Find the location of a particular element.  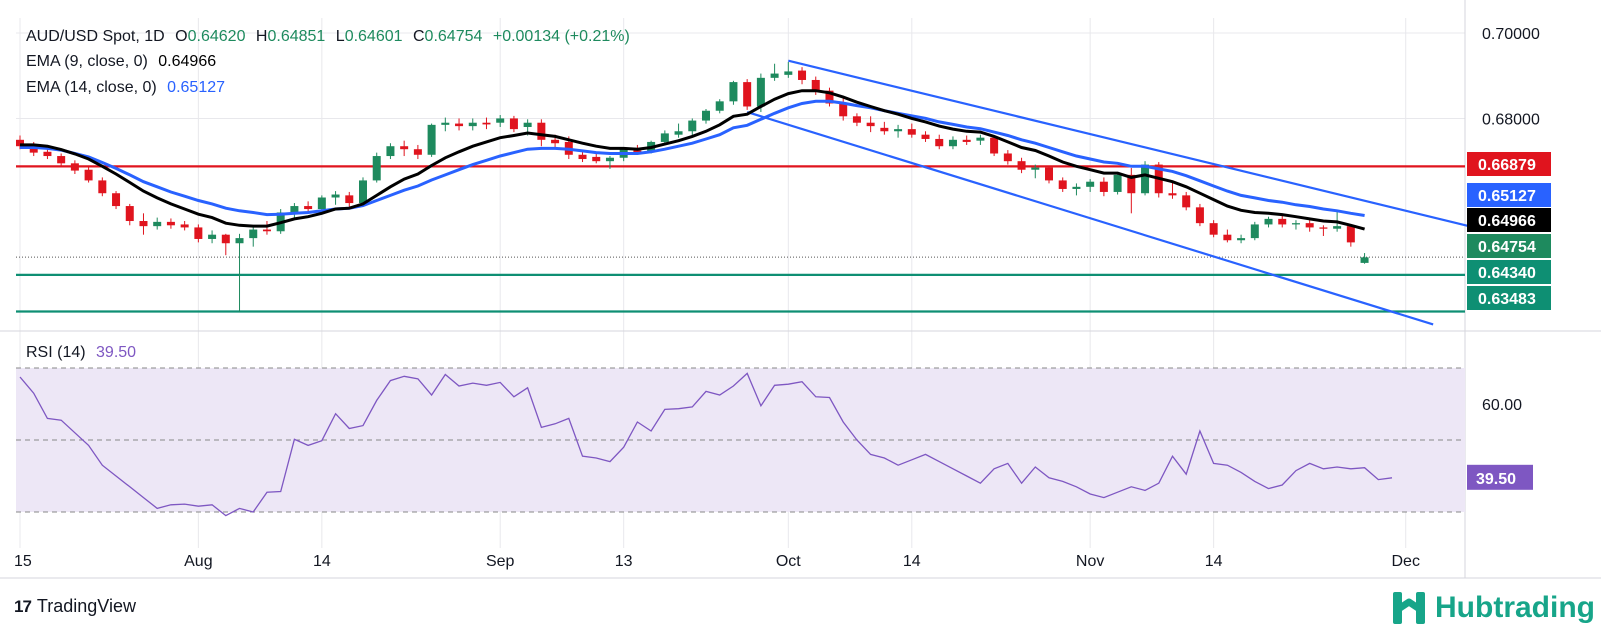

legend-ema14: EMA (14, close, 0) 0.65127 is located at coordinates (128, 88).